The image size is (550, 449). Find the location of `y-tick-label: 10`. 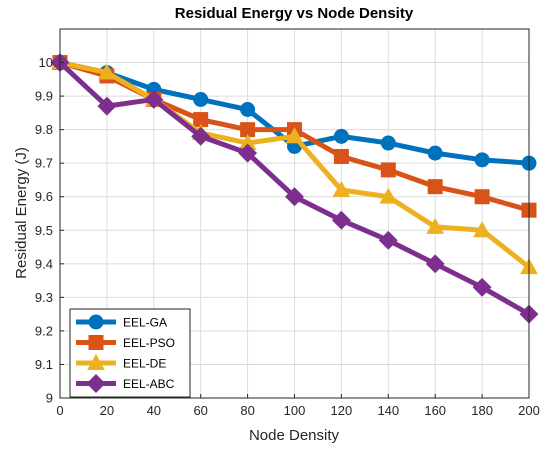

y-tick-label: 10 is located at coordinates (46, 62).